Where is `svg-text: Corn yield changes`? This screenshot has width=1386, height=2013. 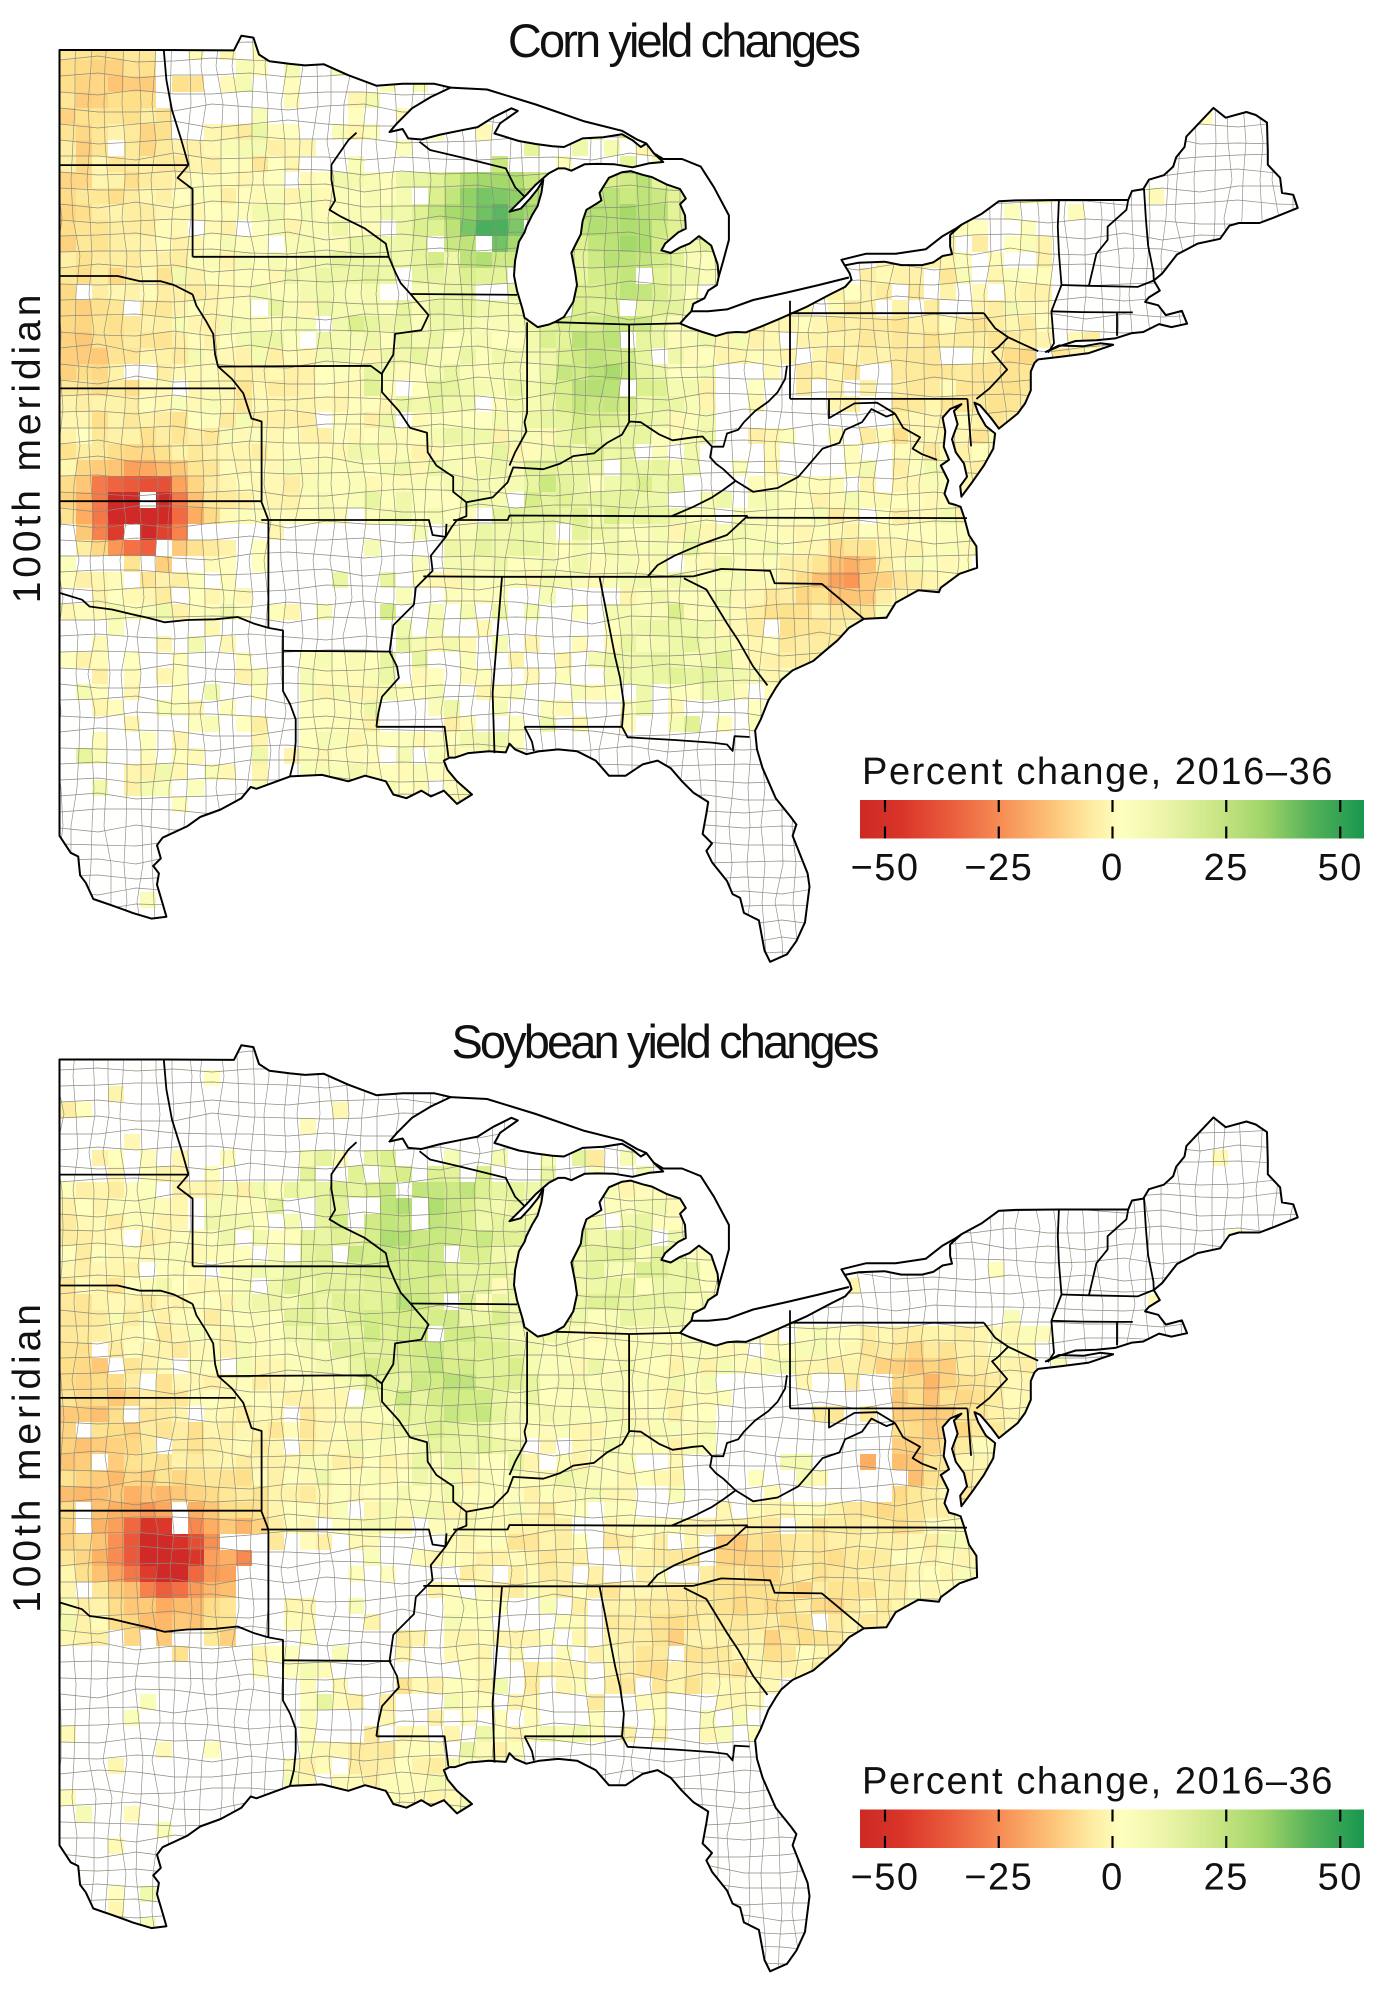 svg-text: Corn yield changes is located at coordinates (684, 40).